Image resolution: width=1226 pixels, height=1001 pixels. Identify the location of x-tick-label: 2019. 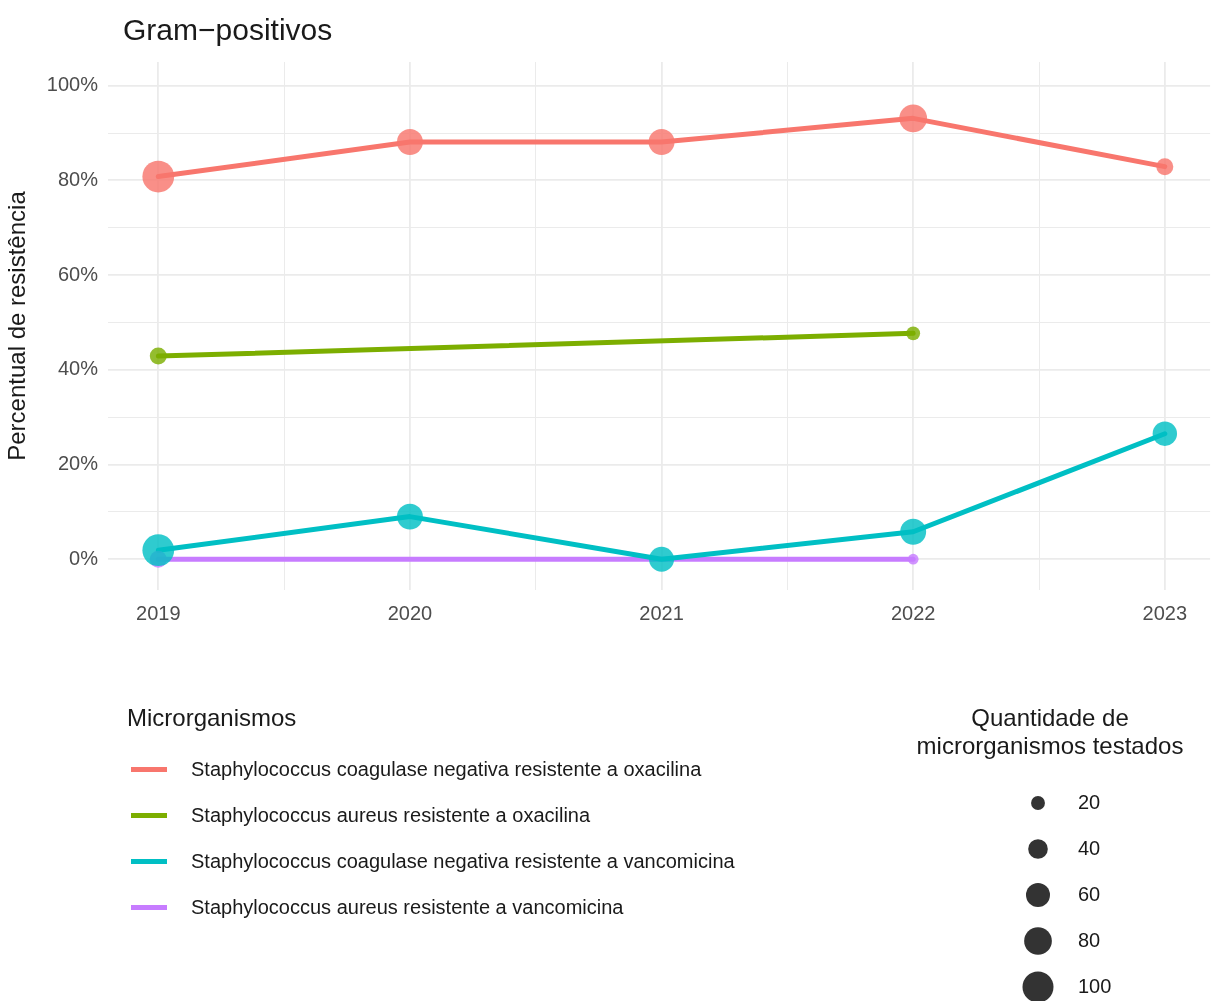
(158, 612).